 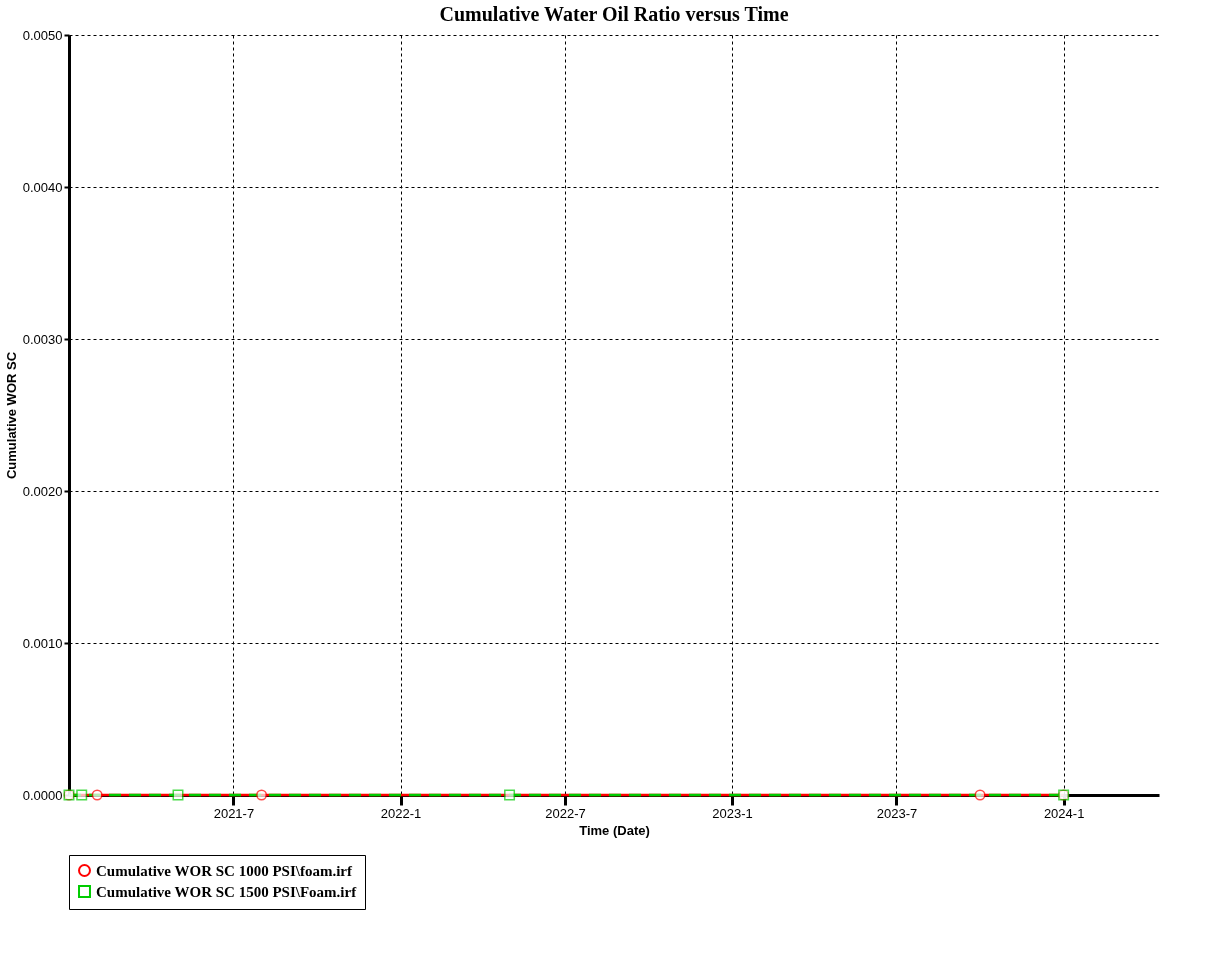 What do you see at coordinates (42, 35) in the screenshot?
I see `y-tick-label: 0.0050` at bounding box center [42, 35].